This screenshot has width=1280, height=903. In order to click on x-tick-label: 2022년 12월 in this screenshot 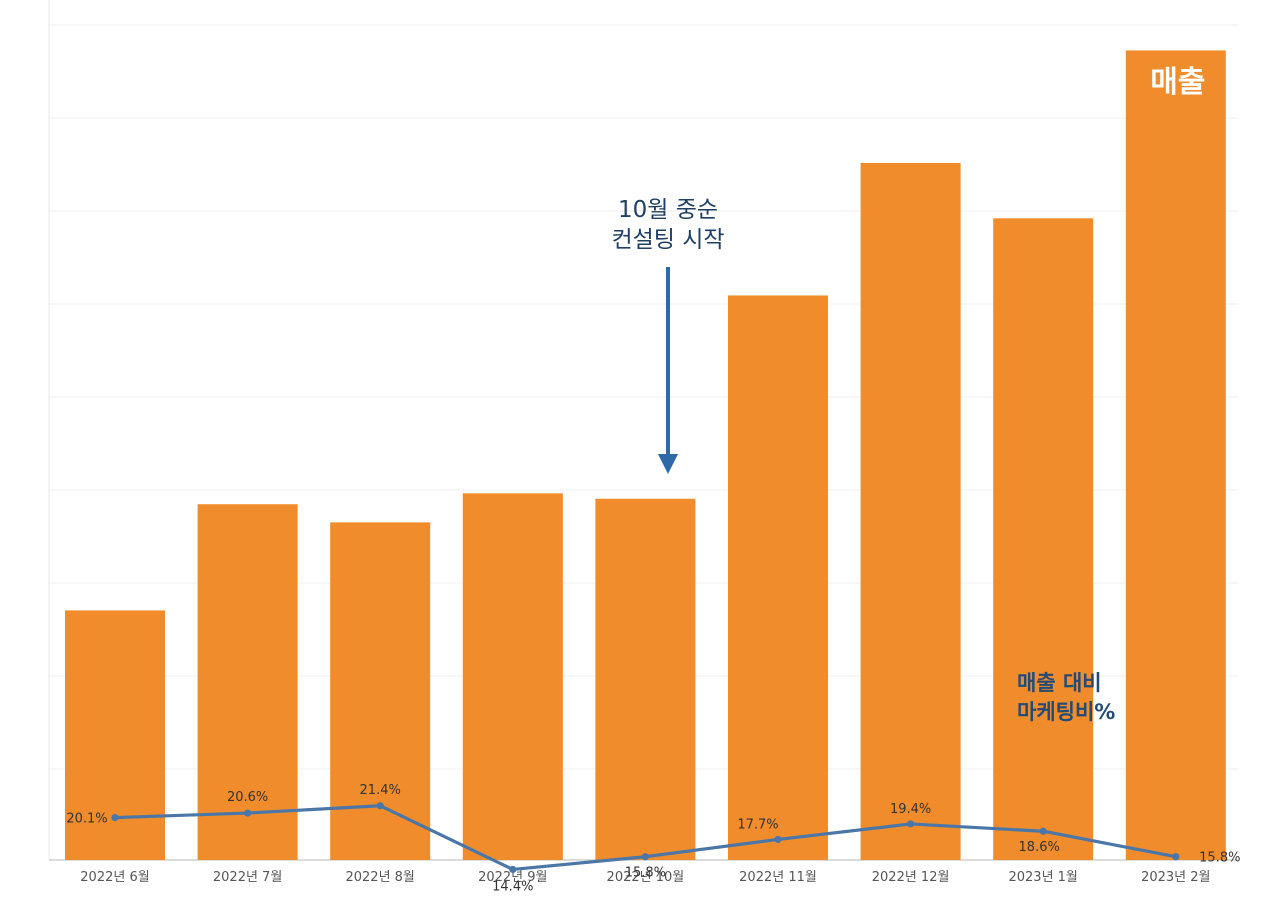, I will do `click(911, 877)`.